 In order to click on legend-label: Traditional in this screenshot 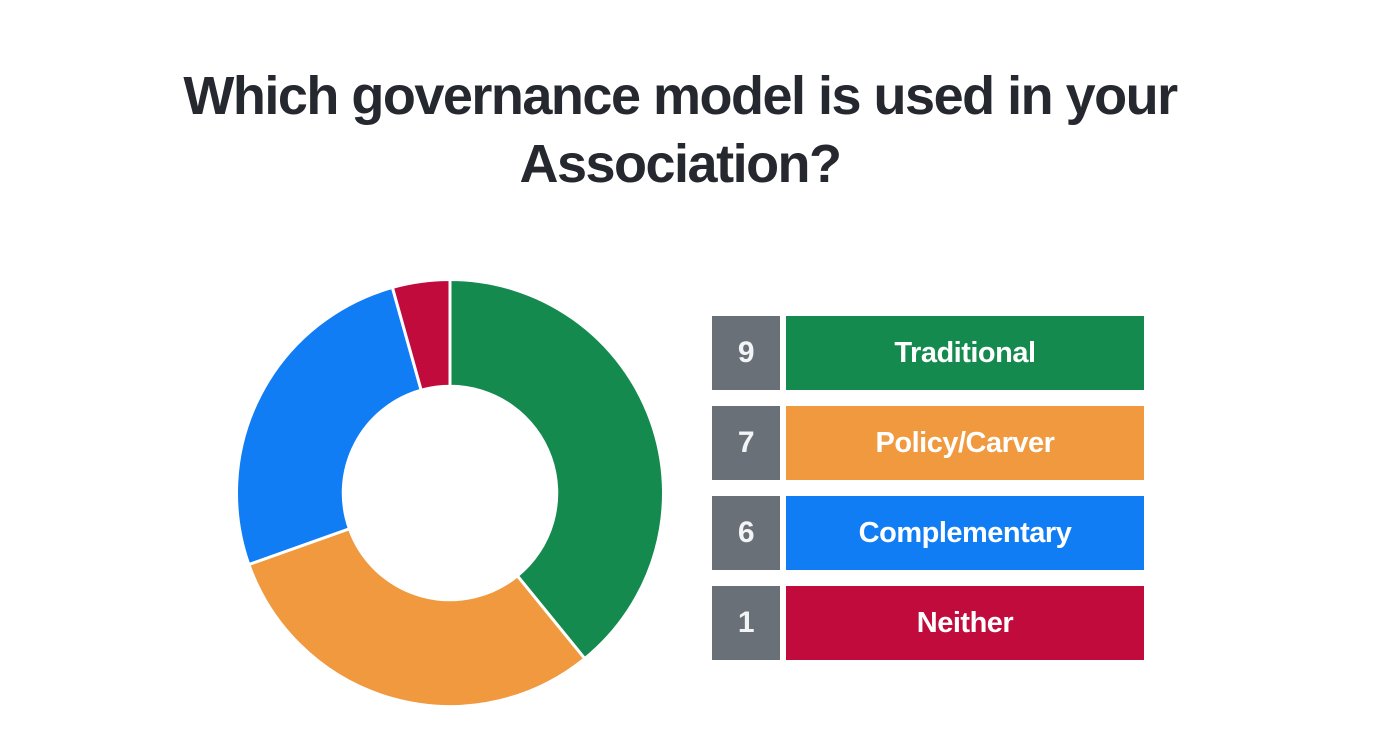, I will do `click(965, 353)`.